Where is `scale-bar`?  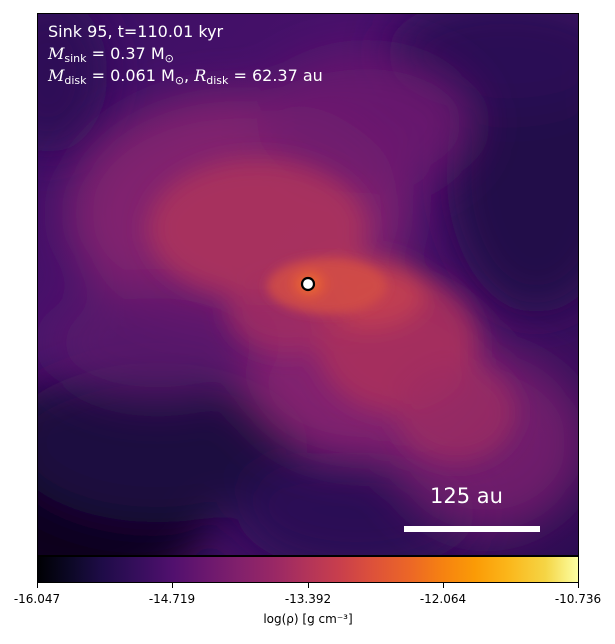 scale-bar is located at coordinates (472, 529).